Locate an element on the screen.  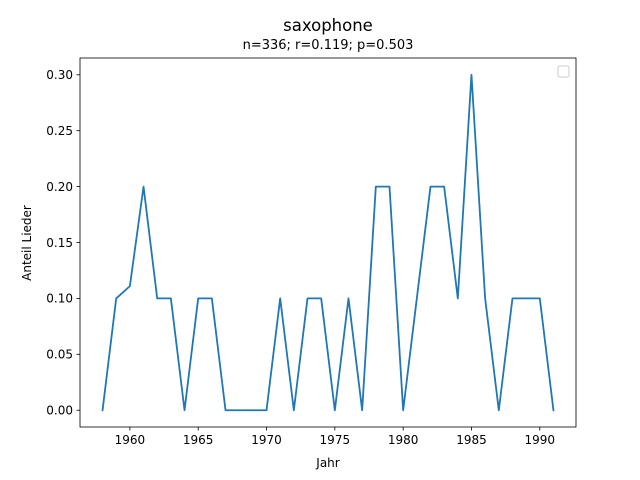
x-tick-label: 1960 is located at coordinates (130, 440).